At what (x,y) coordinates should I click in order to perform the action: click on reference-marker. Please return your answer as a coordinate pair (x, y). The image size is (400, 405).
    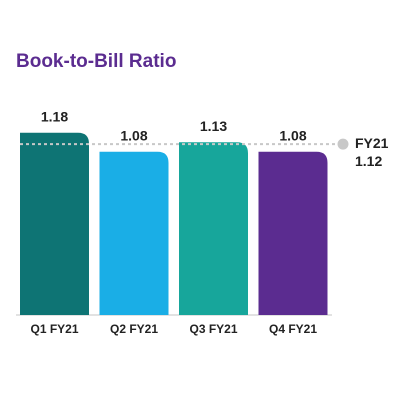
    Looking at the image, I should click on (343, 144).